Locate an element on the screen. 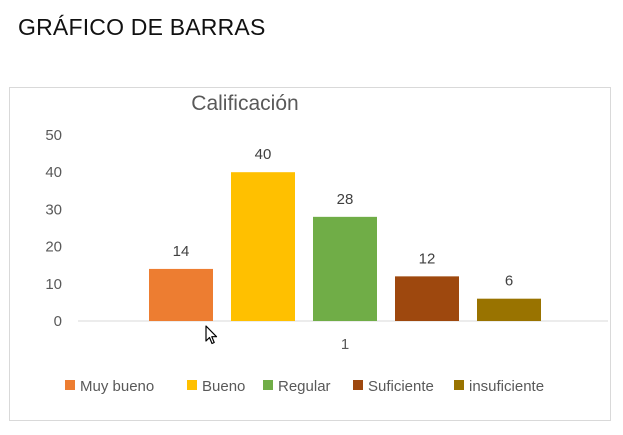 Image resolution: width=623 pixels, height=435 pixels. y-tick-label: 40 is located at coordinates (53, 172).